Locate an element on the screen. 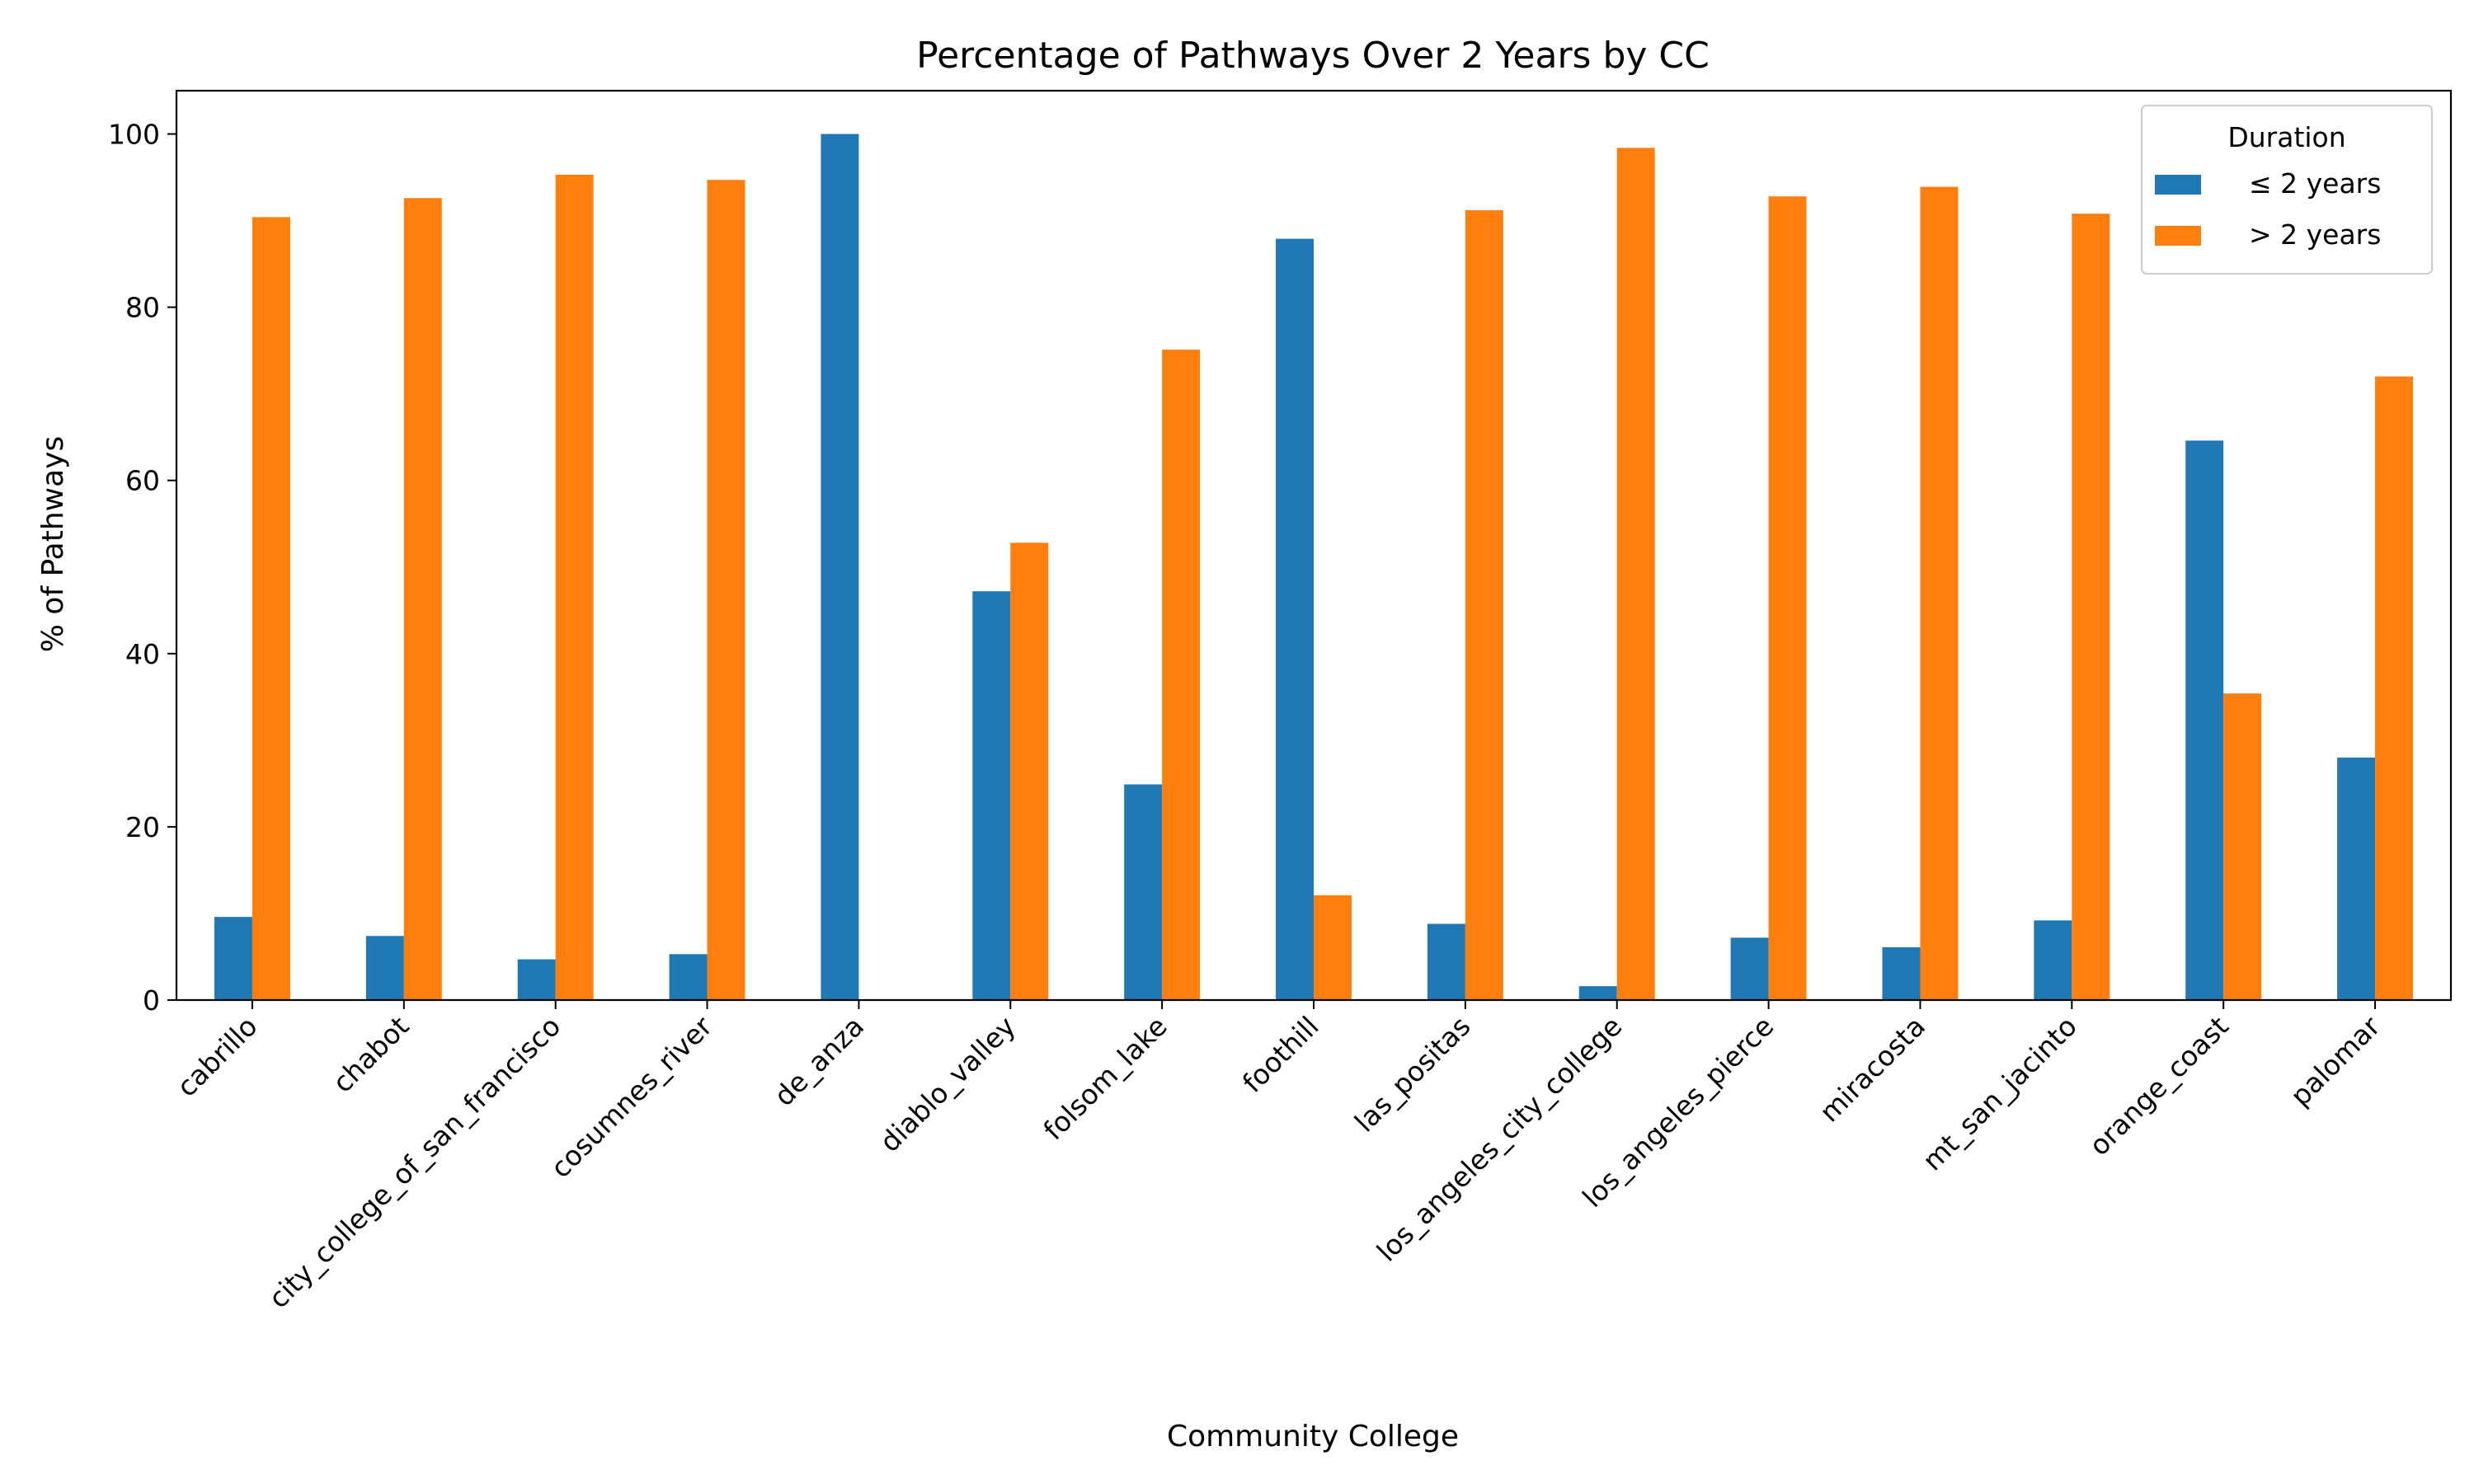  bar-le-2-years-las_positas is located at coordinates (1446, 961).